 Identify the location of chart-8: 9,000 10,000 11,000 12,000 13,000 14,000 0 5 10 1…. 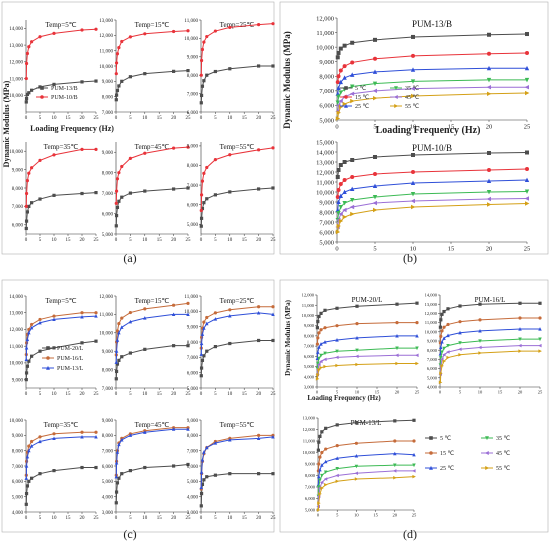
(54, 346).